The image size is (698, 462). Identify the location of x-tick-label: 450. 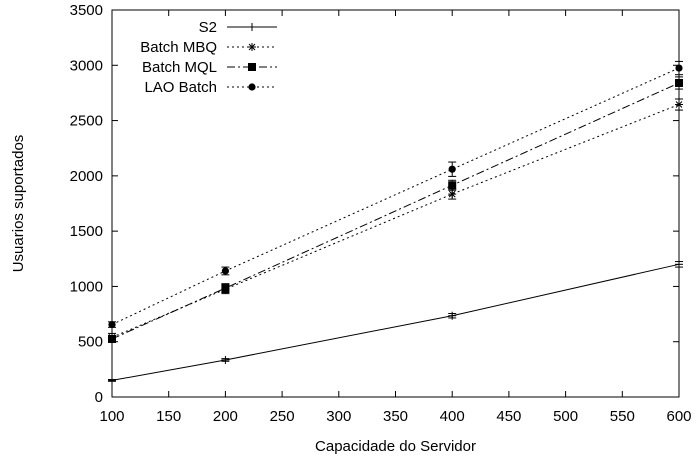
(508, 416).